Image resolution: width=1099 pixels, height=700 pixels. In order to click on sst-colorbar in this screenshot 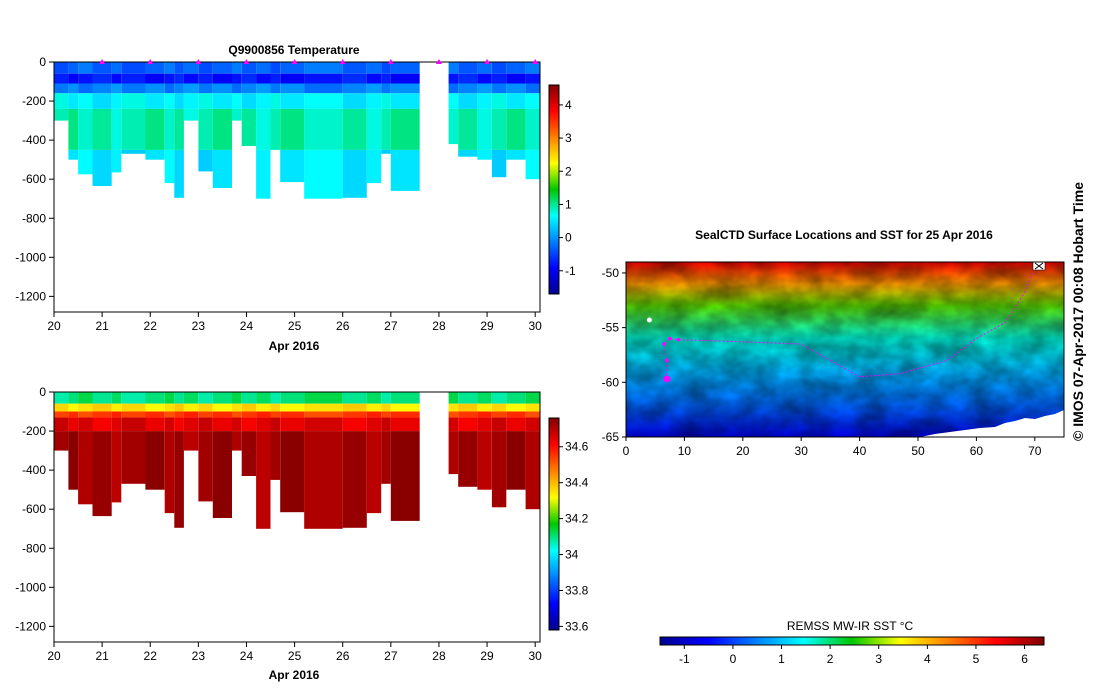, I will do `click(852, 641)`.